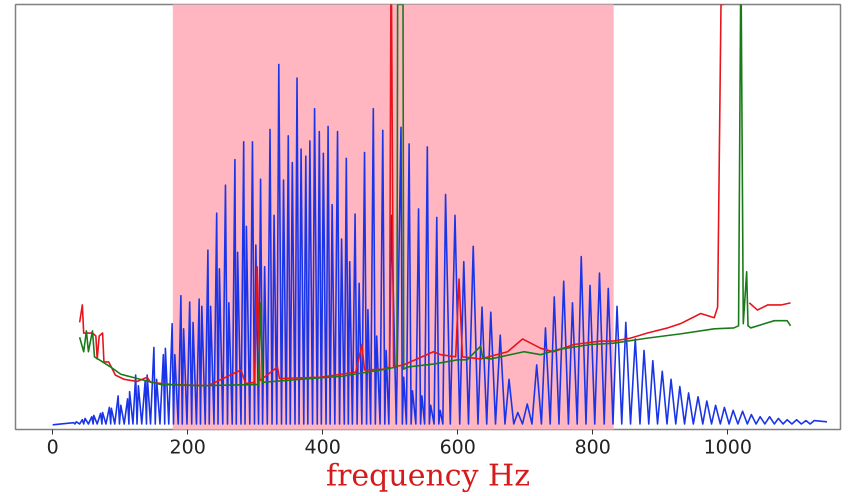 The image size is (853, 496). Describe the element at coordinates (728, 447) in the screenshot. I see `x-tick-label: 1000` at that location.